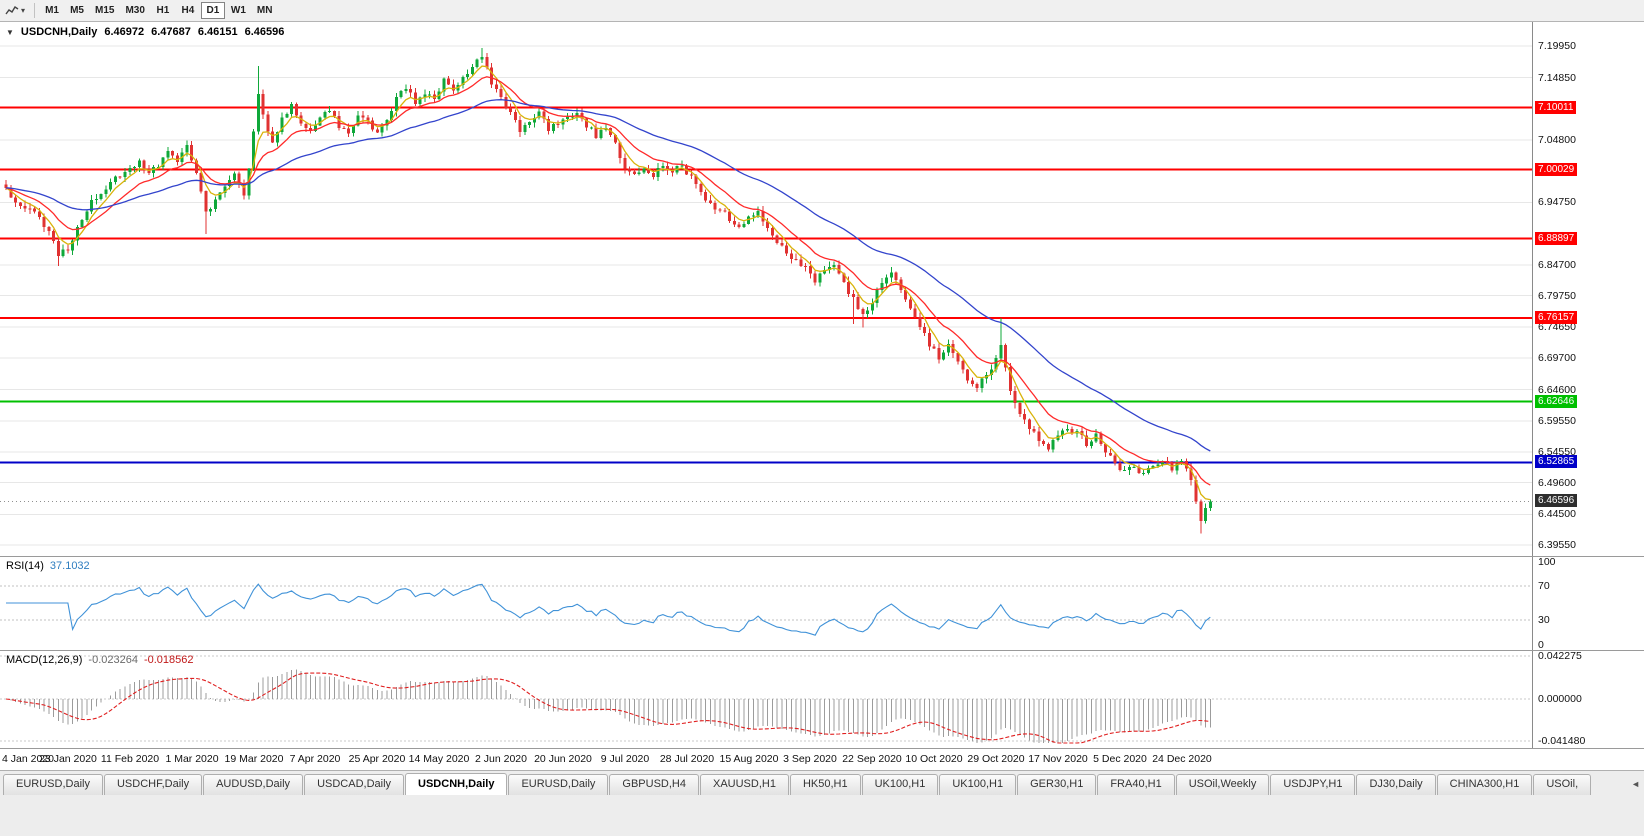 The height and width of the screenshot is (836, 1644). I want to click on price-tick-label: 6.84700, so click(1557, 265).